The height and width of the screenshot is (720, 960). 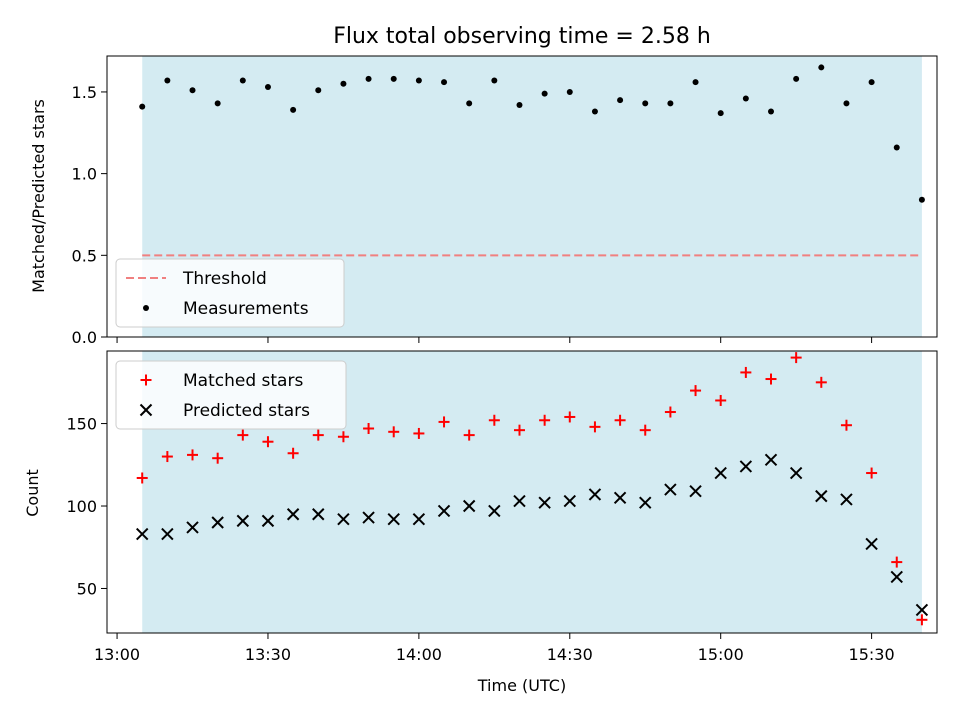 I want to click on bottom-legend-box, so click(x=231, y=395).